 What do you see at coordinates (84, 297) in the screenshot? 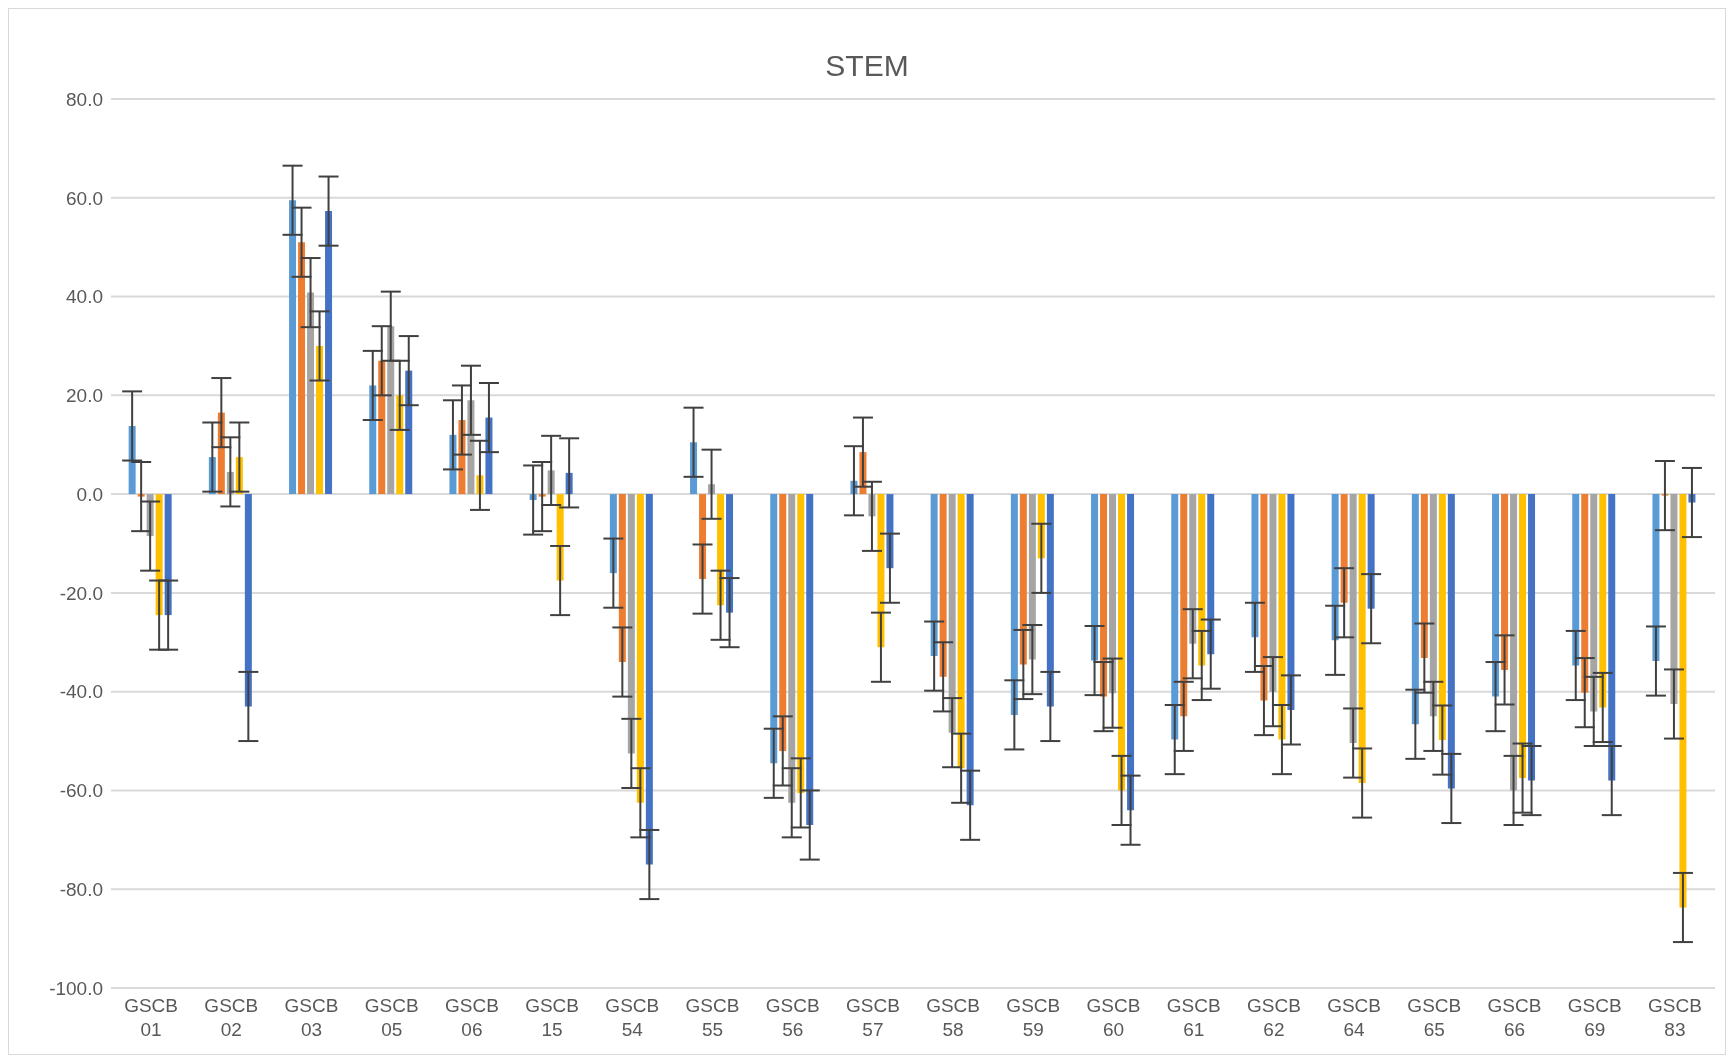
I see `y-tick-label: 40.0` at bounding box center [84, 297].